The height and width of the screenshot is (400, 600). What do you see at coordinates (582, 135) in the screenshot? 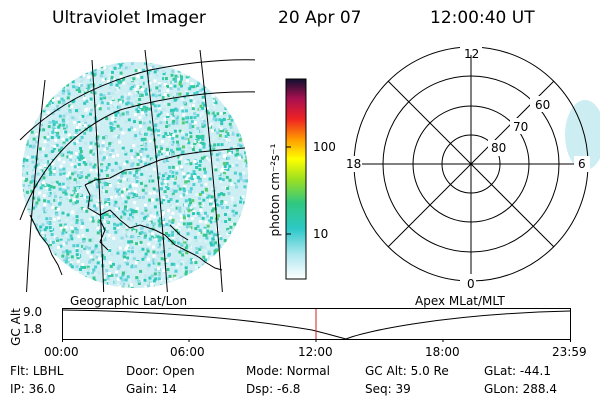
I see `edge-emission` at bounding box center [582, 135].